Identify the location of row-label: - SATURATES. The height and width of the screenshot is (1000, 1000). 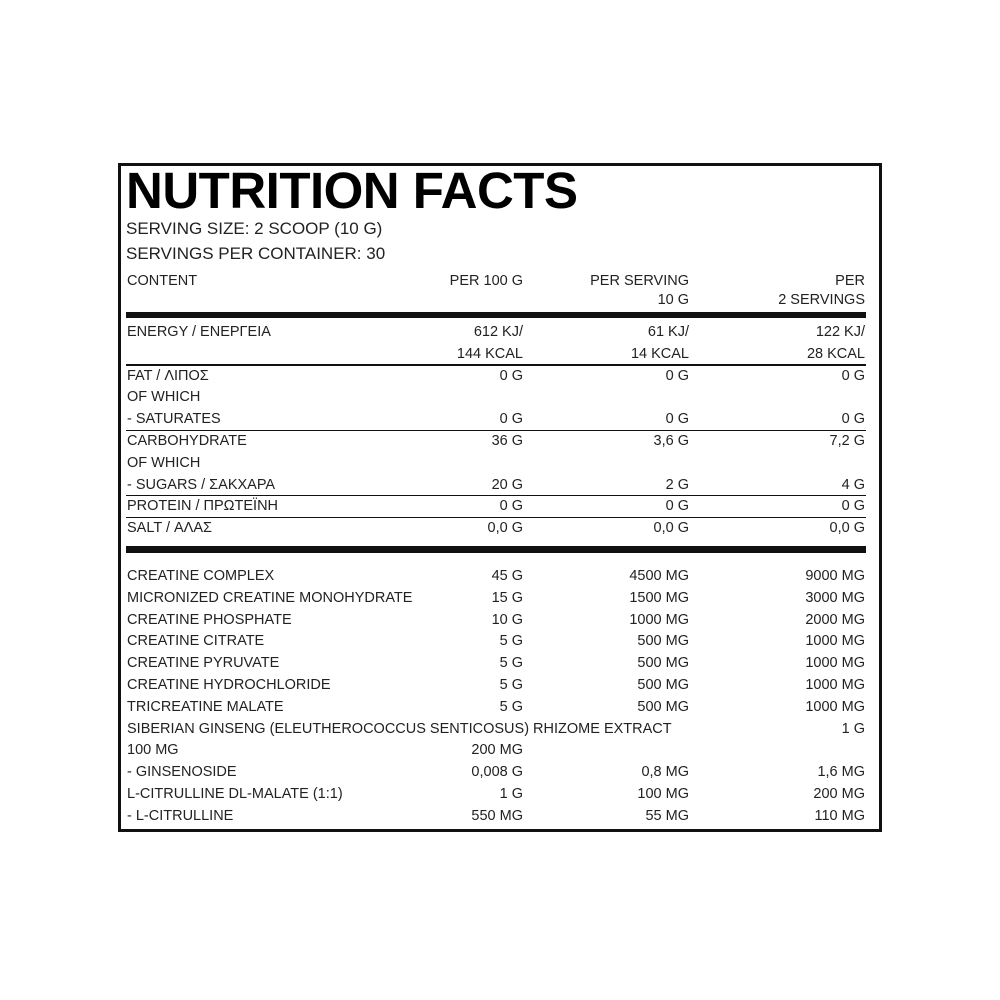
(174, 419).